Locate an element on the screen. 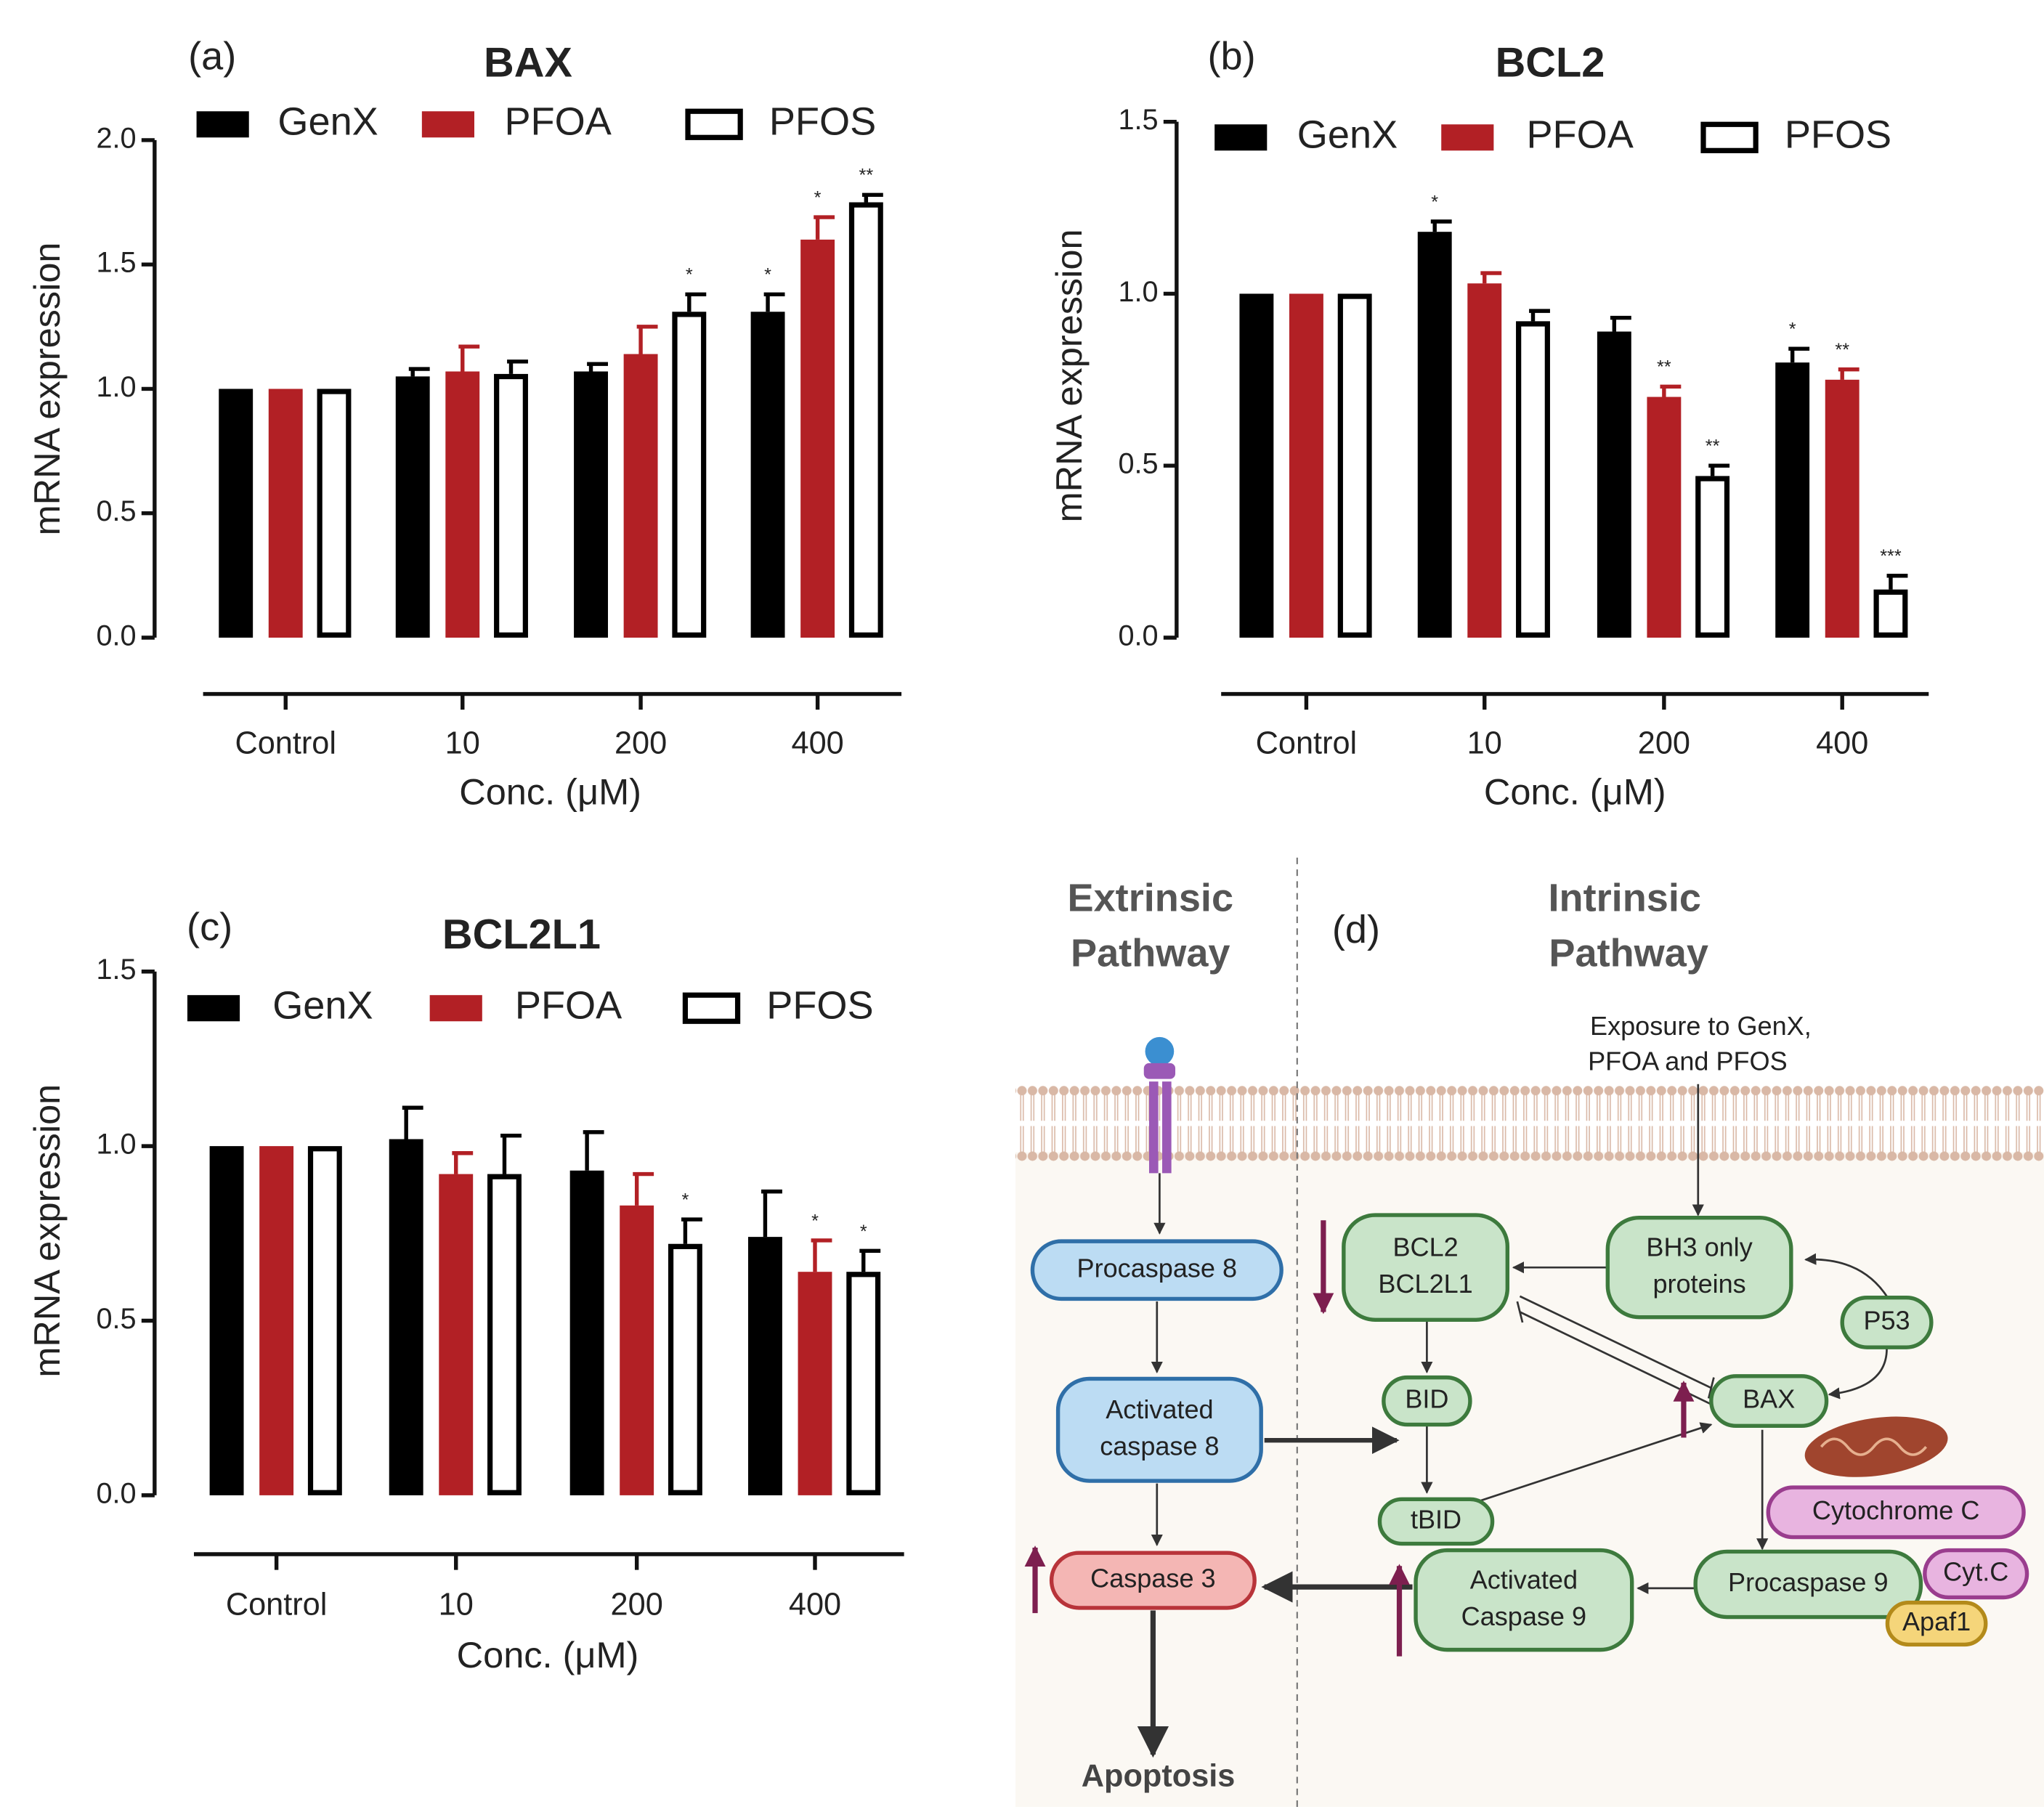  node-label: Activated is located at coordinates (1524, 1579).